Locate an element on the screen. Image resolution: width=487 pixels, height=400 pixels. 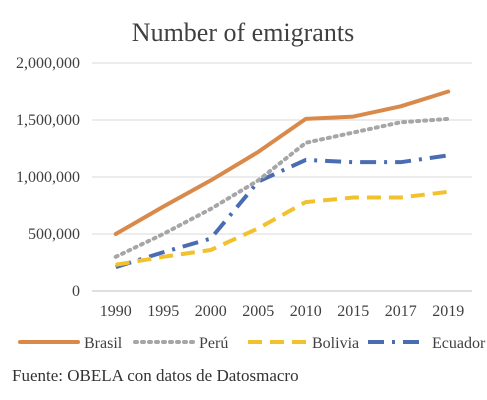
chart-title: Number of emigrants is located at coordinates (243, 32).